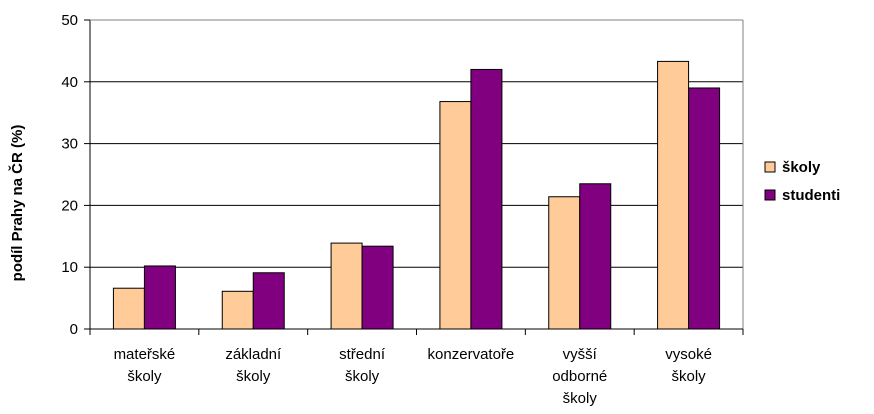  I want to click on y-tick-label: 10, so click(69, 267).